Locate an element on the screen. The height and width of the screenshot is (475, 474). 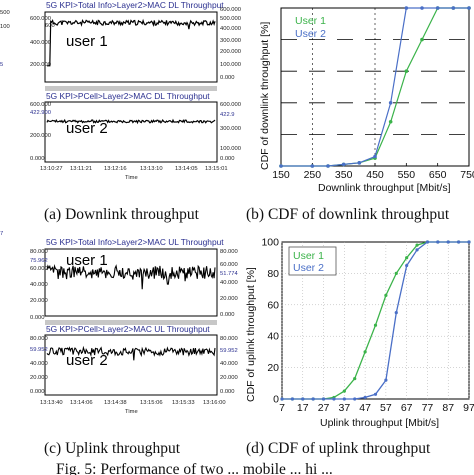
y-tick-right: 422.9 is located at coordinates (227, 115).